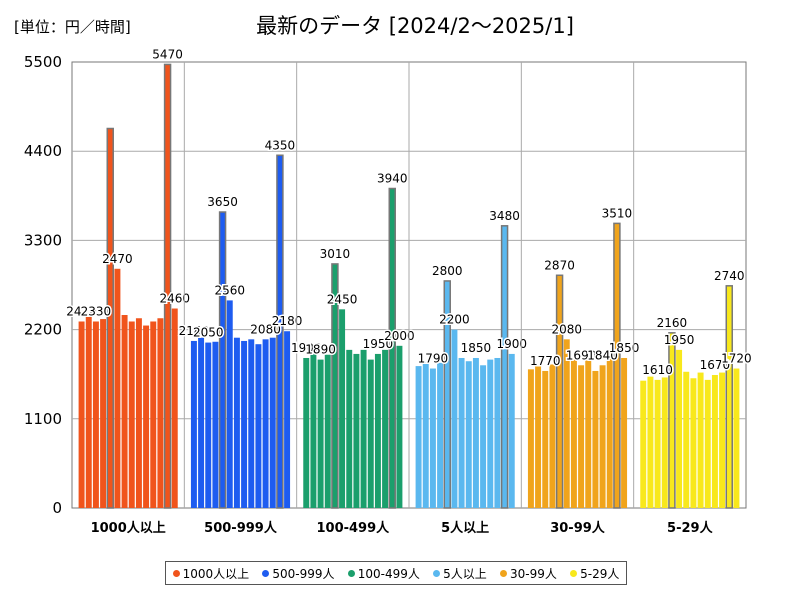 Image resolution: width=800 pixels, height=600 pixels. Describe the element at coordinates (43, 419) in the screenshot. I see `y-tick-label: 1100` at that location.